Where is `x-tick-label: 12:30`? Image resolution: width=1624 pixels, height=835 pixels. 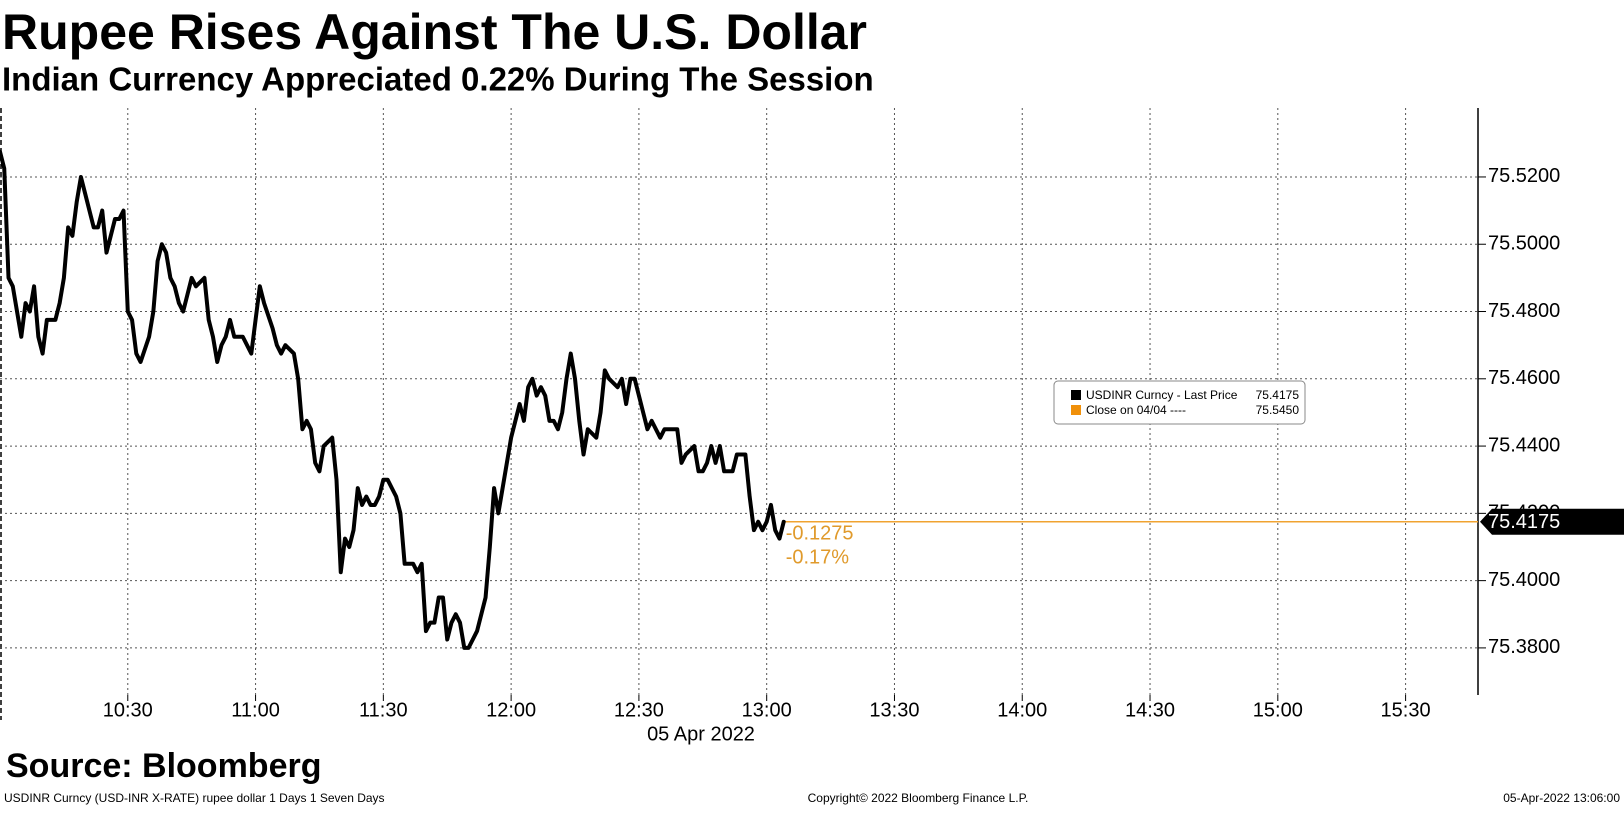 x-tick-label: 12:30 is located at coordinates (639, 710).